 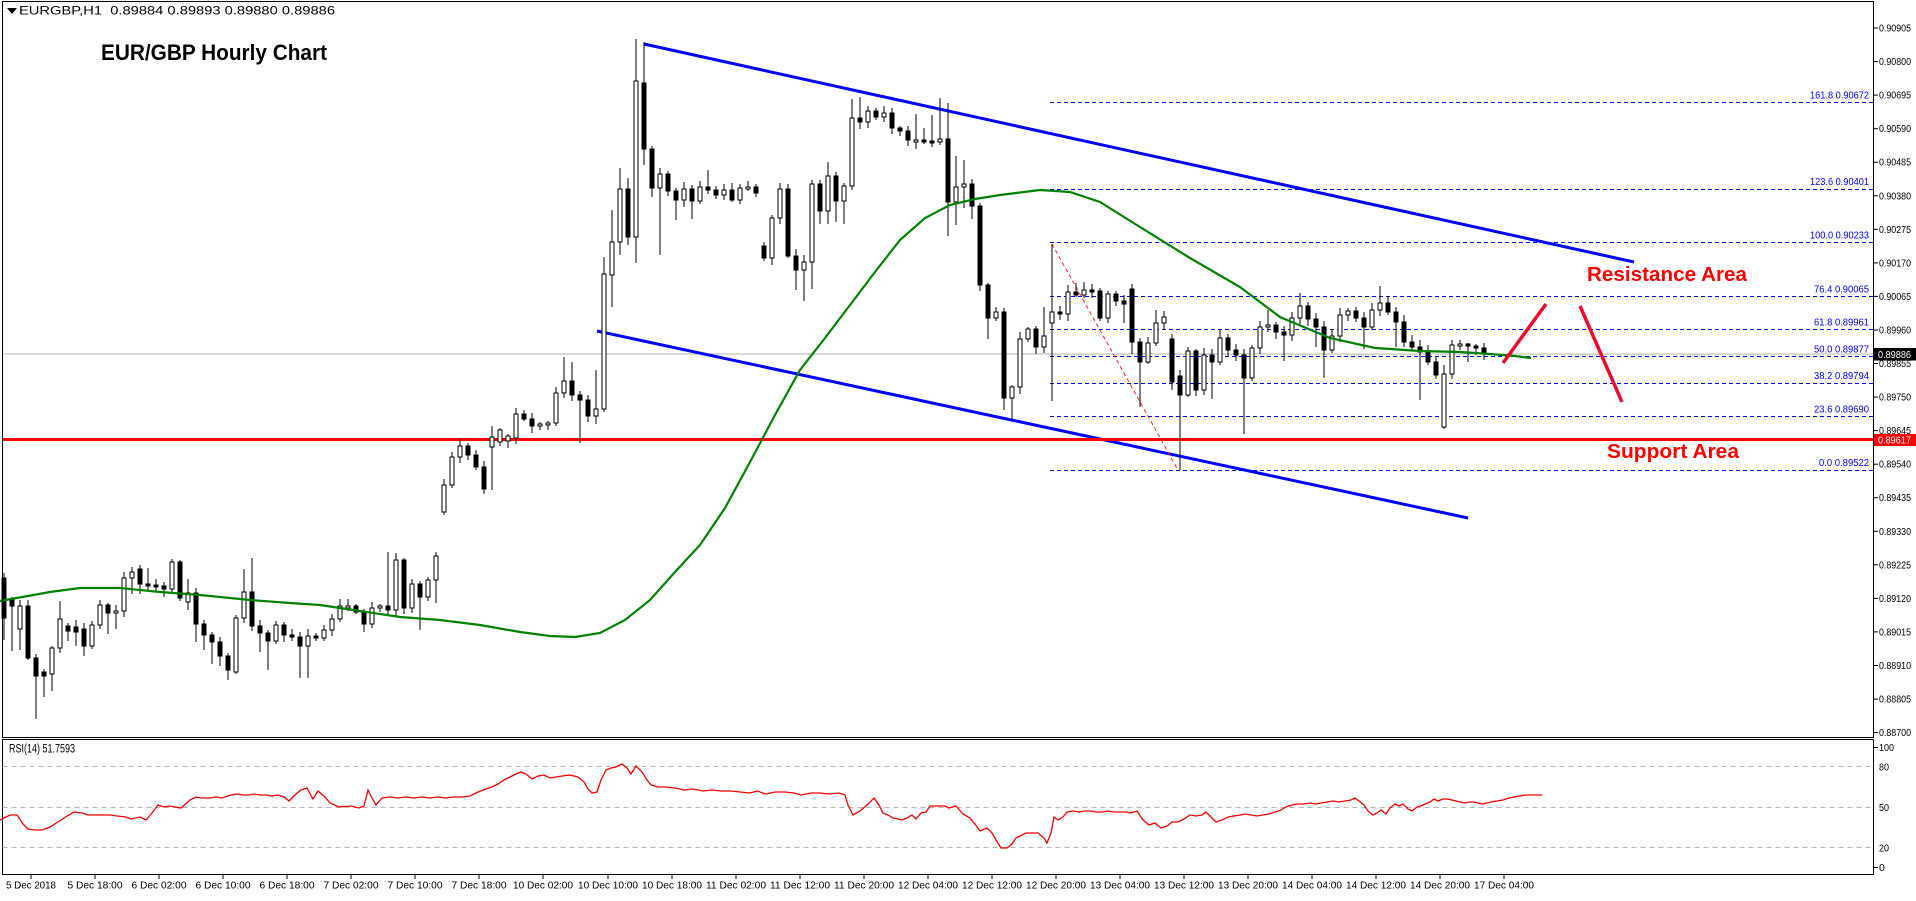 I want to click on svg-text: 11 Dec 20:00, so click(x=864, y=886).